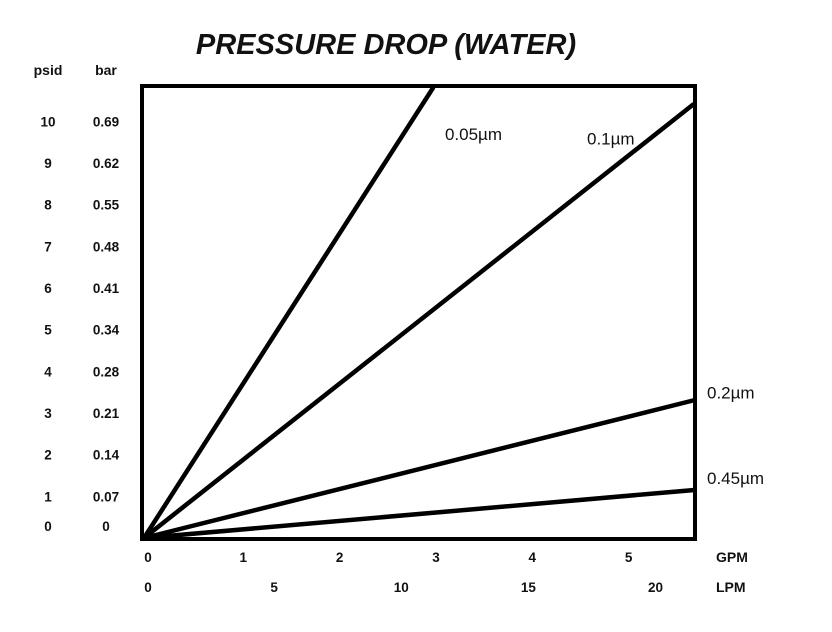 This screenshot has width=832, height=632. Describe the element at coordinates (48, 70) in the screenshot. I see `y-axis-unit-psid: psid` at that location.